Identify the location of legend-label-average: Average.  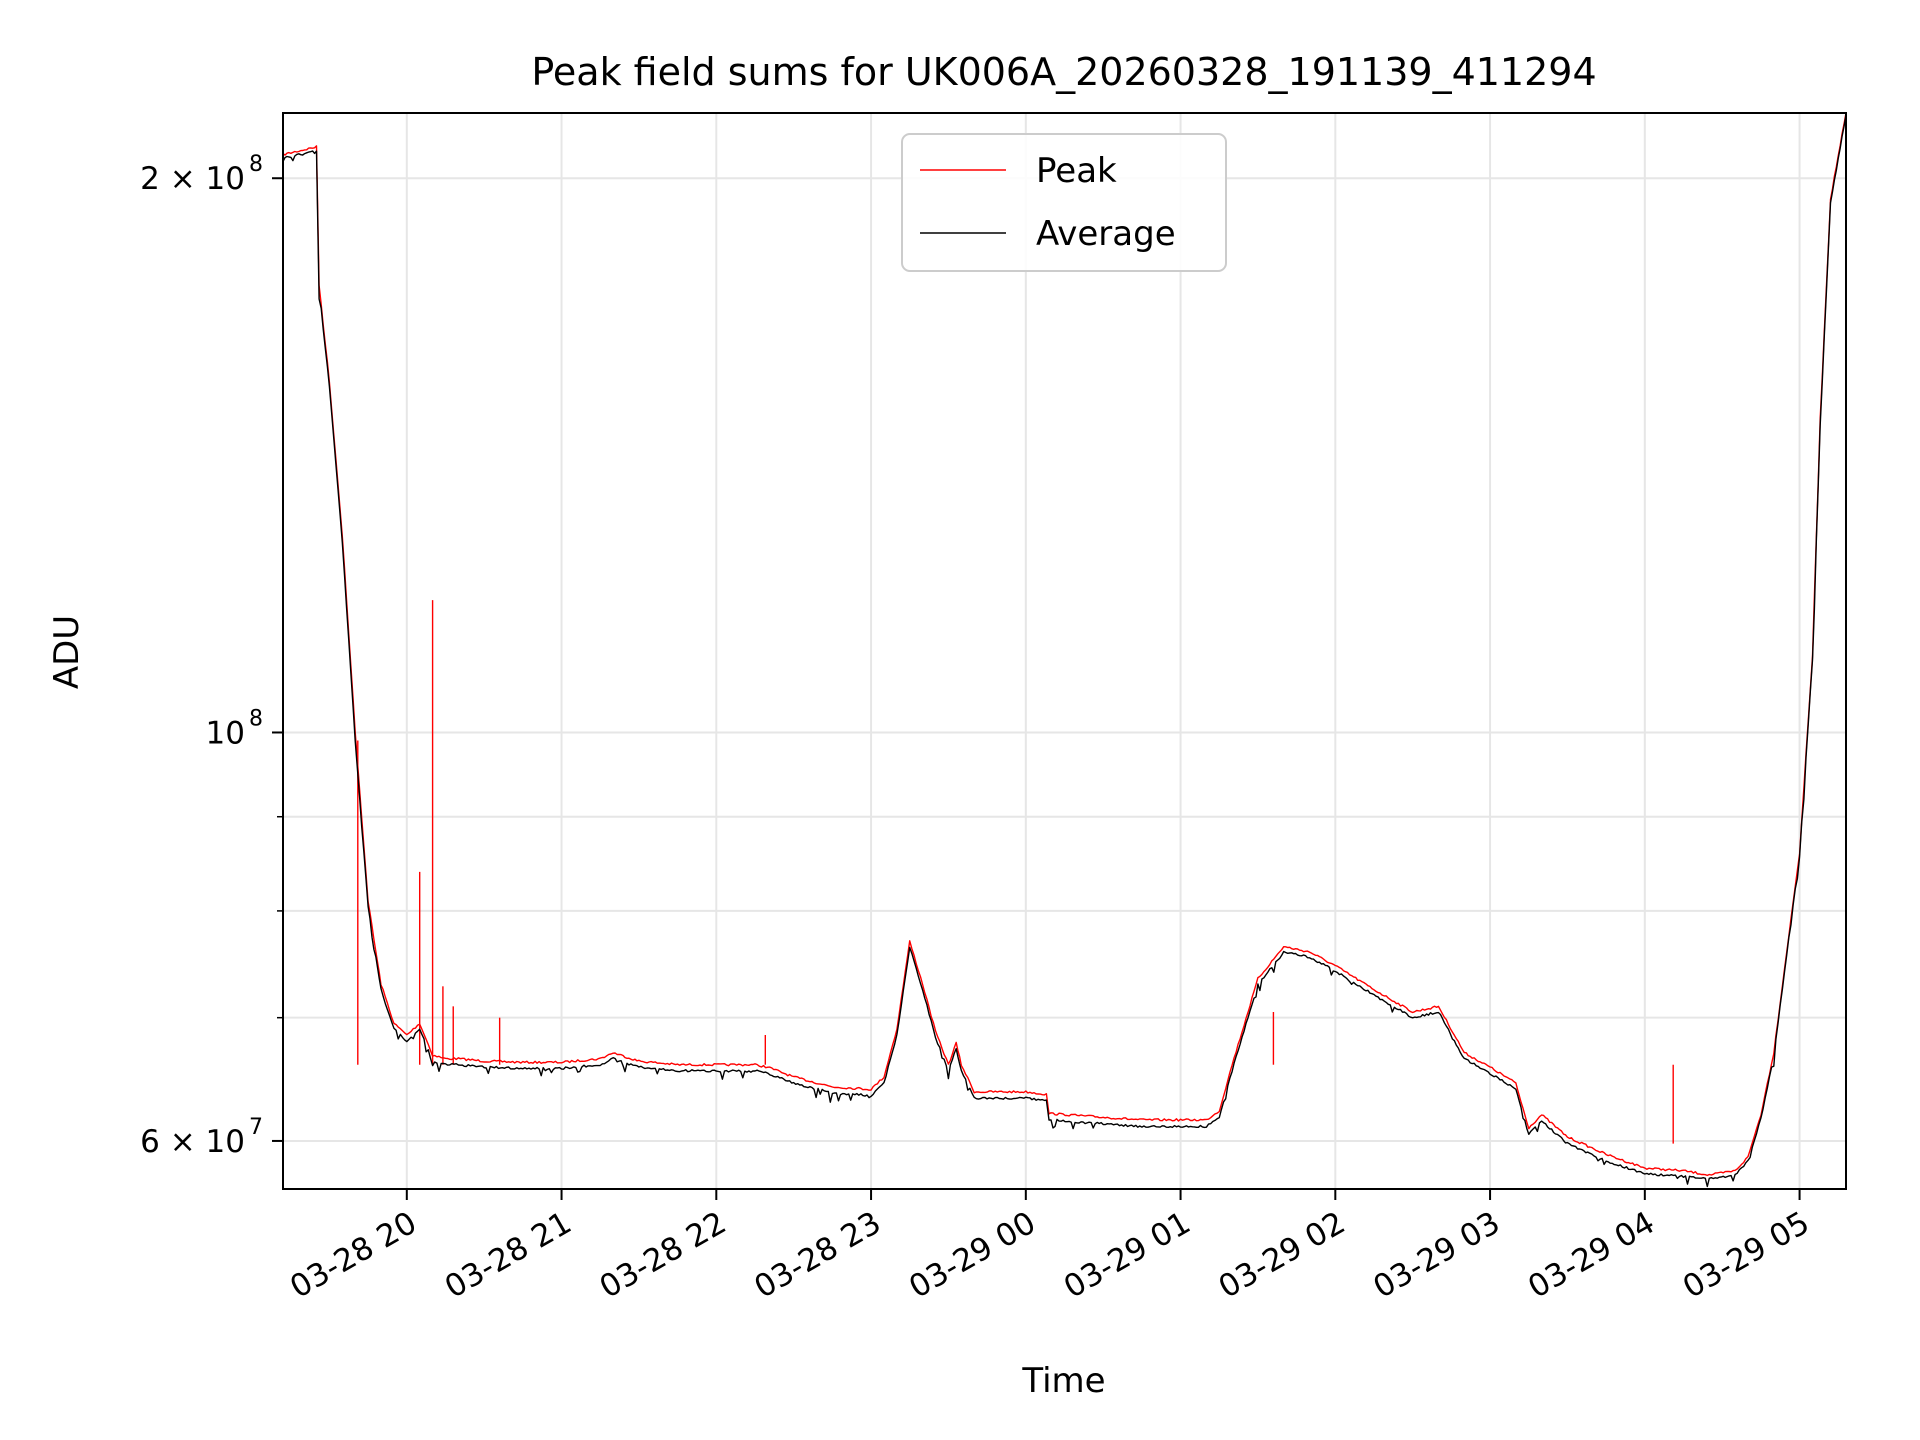
(1106, 234).